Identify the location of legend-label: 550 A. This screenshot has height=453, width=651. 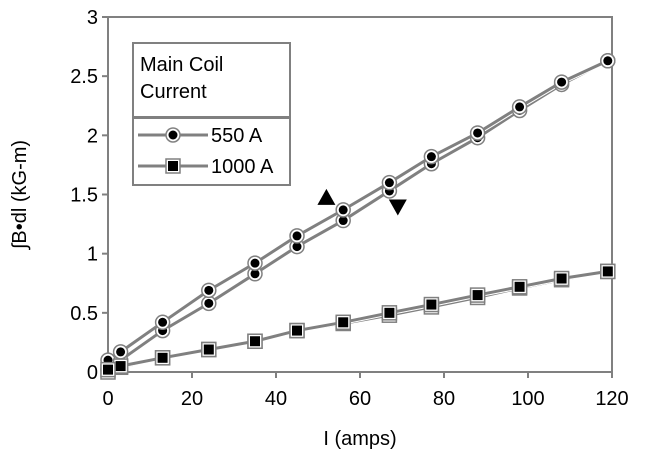
(237, 136).